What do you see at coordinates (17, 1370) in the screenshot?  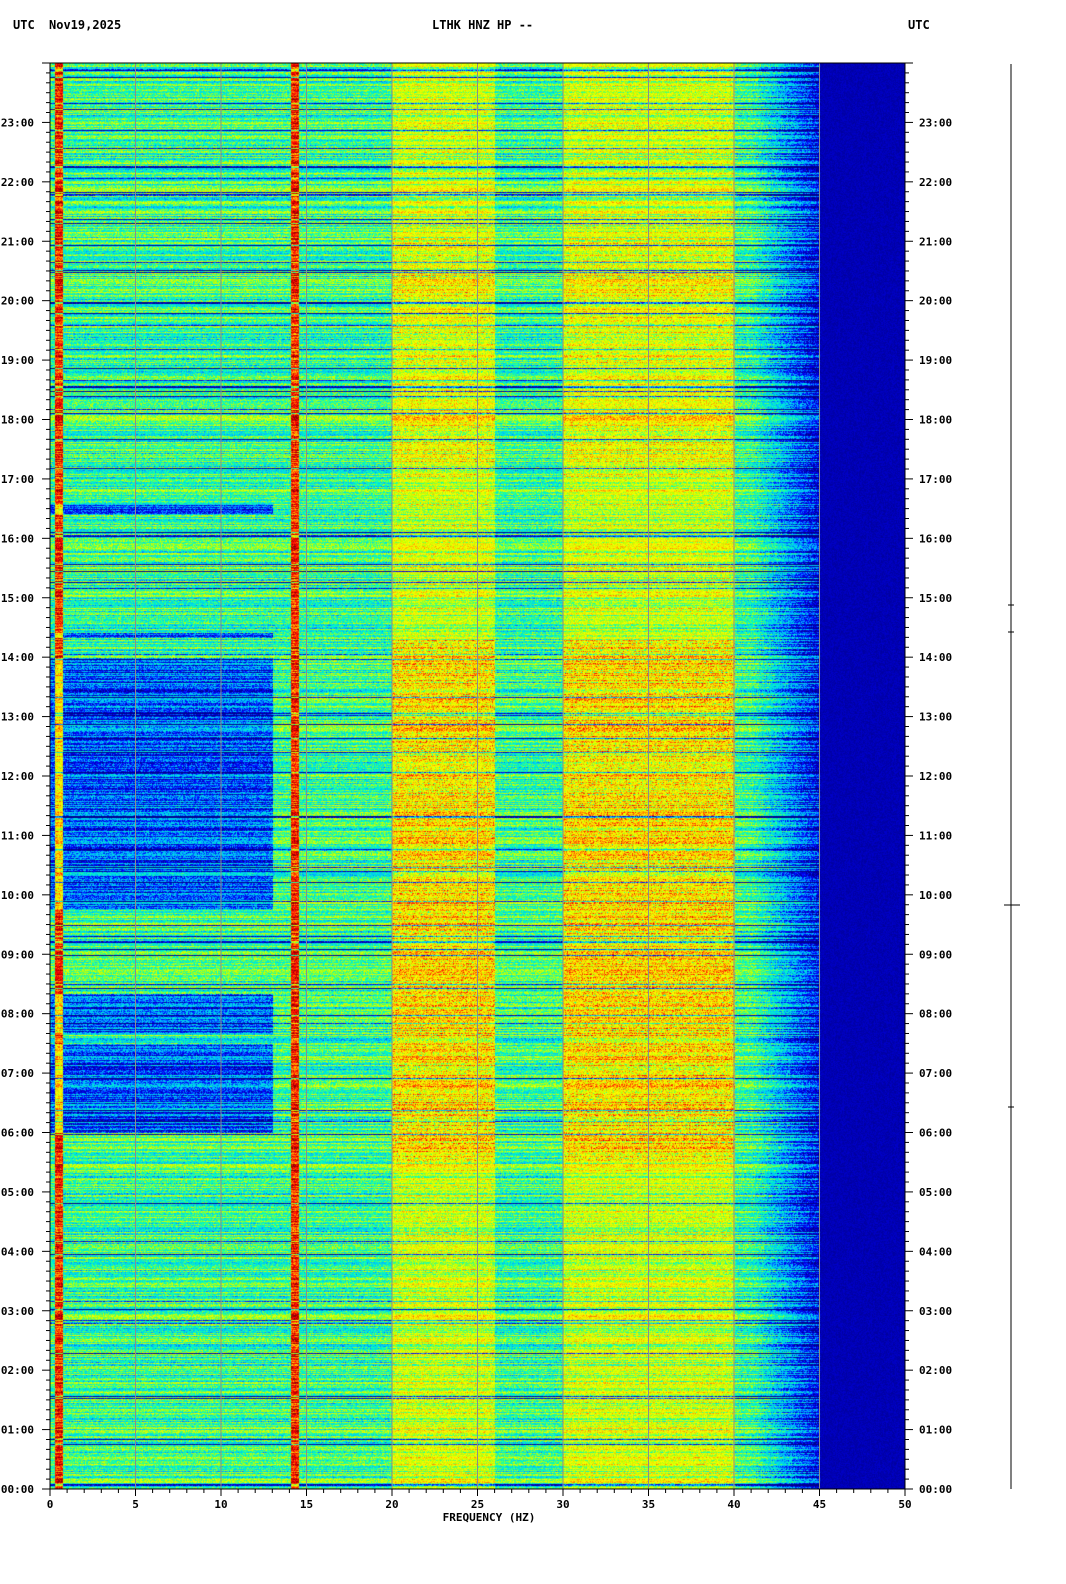 I see `y-tick-label-left: 02:00` at bounding box center [17, 1370].